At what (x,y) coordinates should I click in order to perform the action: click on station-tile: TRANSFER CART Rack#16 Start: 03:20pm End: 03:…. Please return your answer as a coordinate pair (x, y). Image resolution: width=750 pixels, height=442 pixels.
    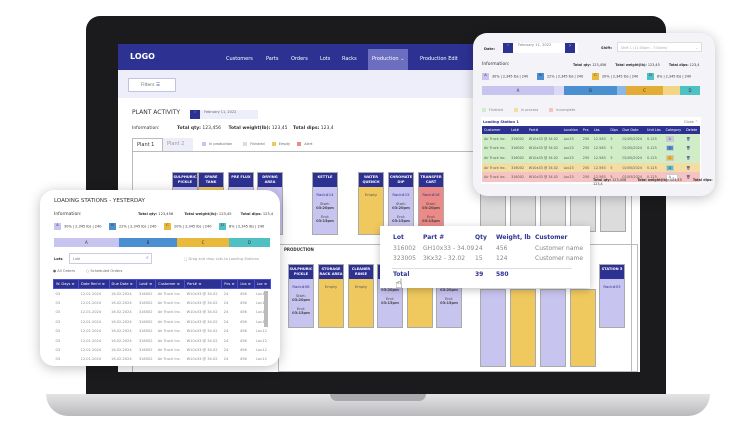
    Looking at the image, I should click on (431, 203).